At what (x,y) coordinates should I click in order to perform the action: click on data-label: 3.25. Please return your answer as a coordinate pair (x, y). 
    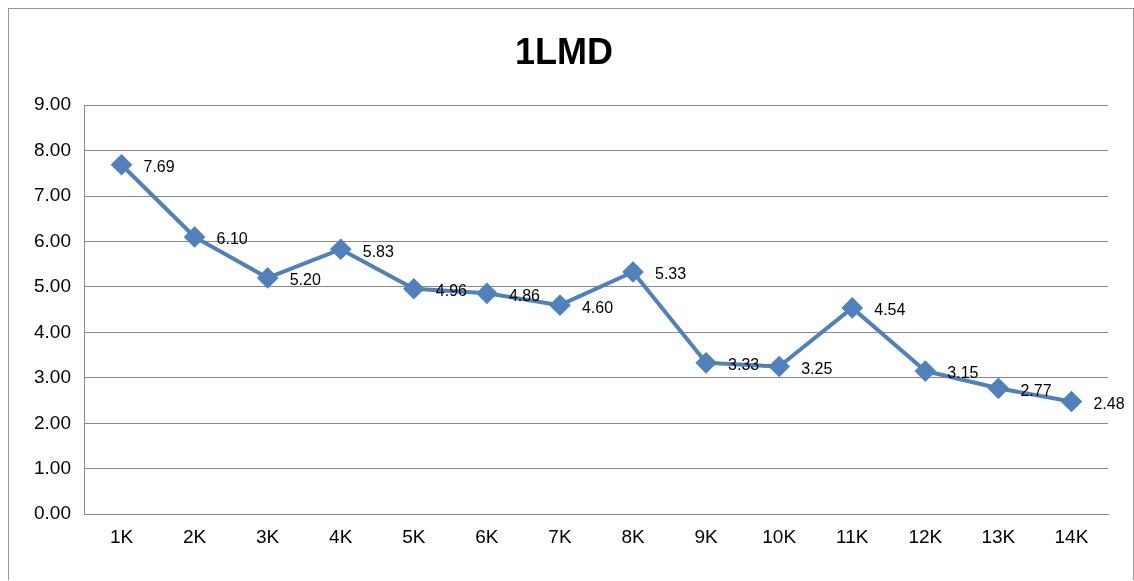
    Looking at the image, I should click on (817, 368).